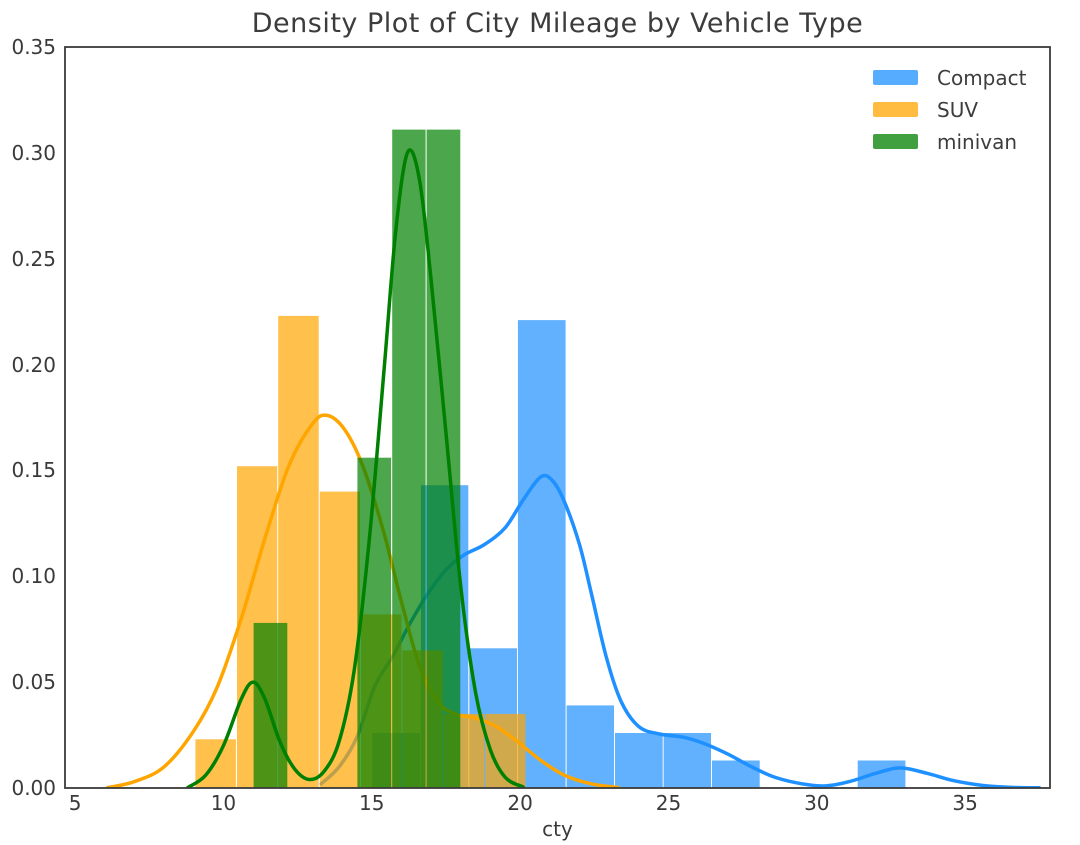 The height and width of the screenshot is (845, 1080). Describe the element at coordinates (557, 829) in the screenshot. I see `x-axis-label: cty` at that location.